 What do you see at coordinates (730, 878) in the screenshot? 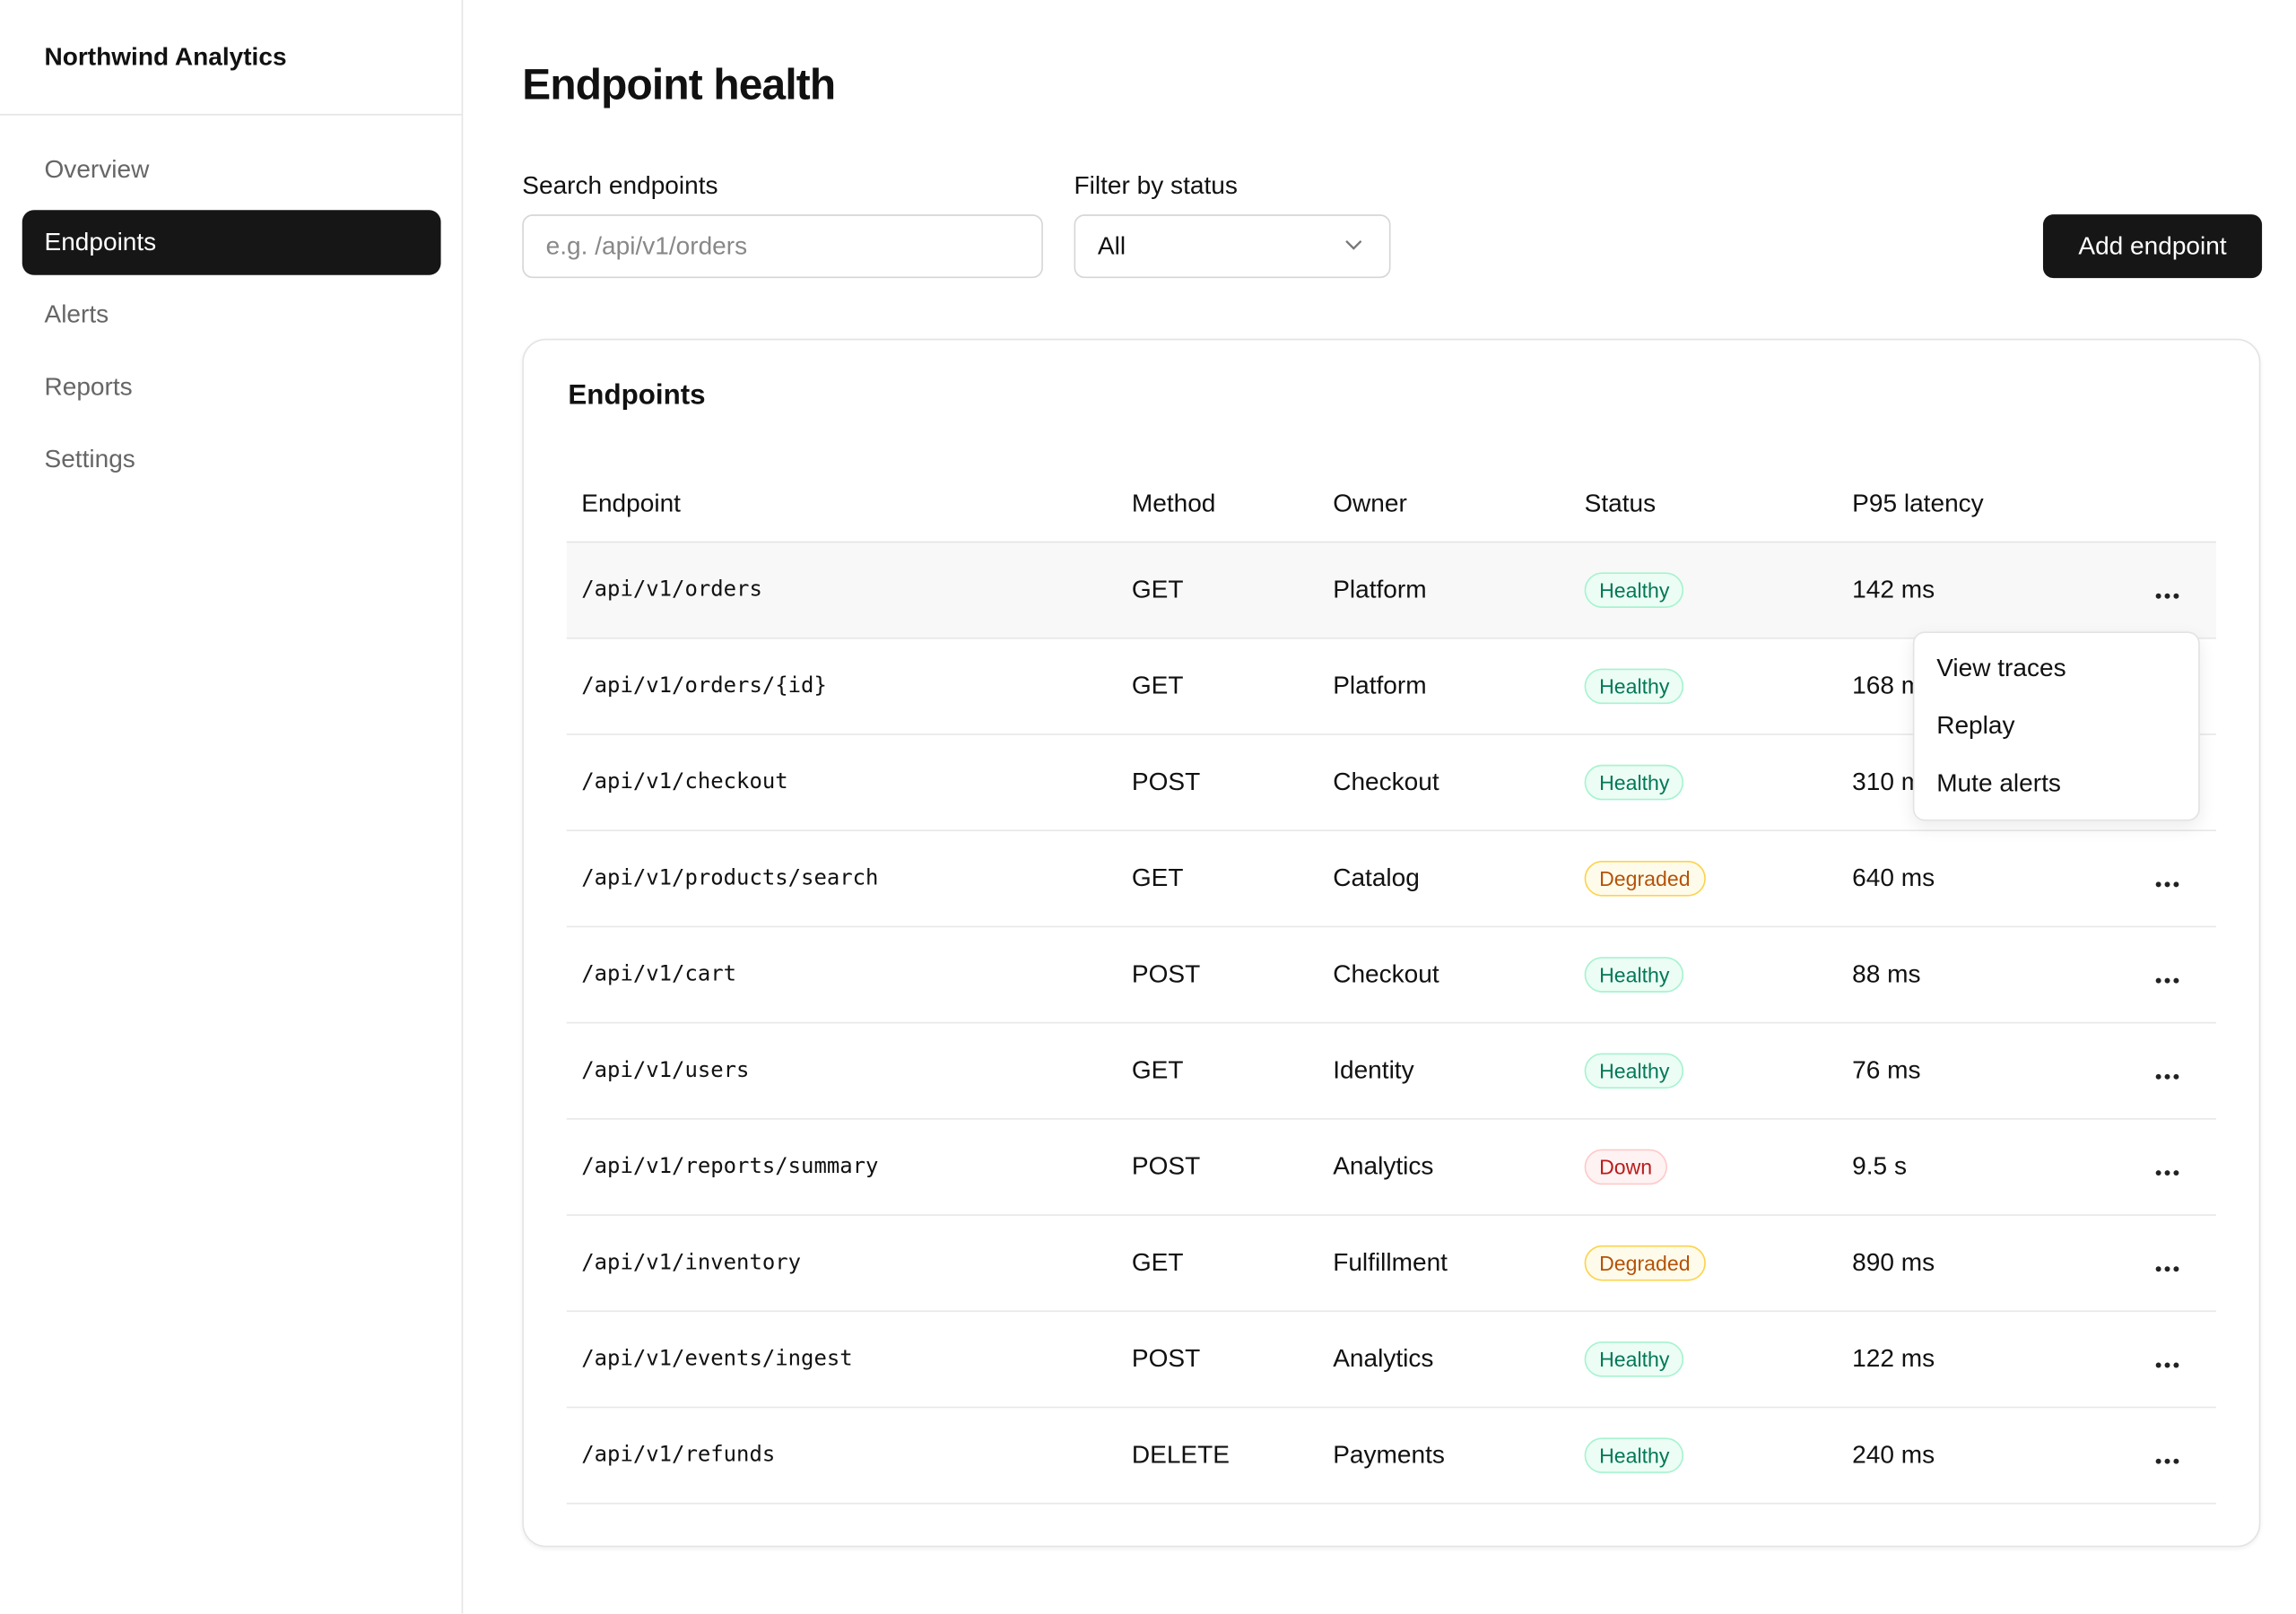
I see `endpoint: /api/v1/products/search` at bounding box center [730, 878].